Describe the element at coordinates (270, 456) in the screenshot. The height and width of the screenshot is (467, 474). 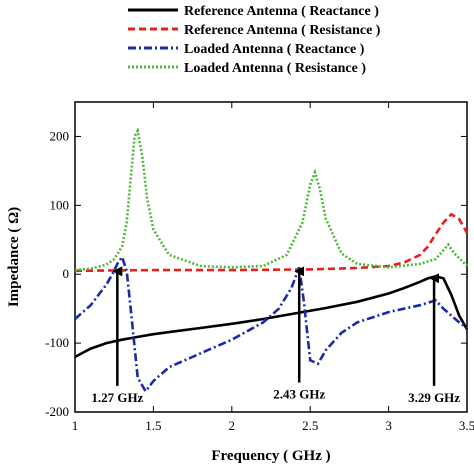
I see `x-axis-title: Frequency ( GHz )` at that location.